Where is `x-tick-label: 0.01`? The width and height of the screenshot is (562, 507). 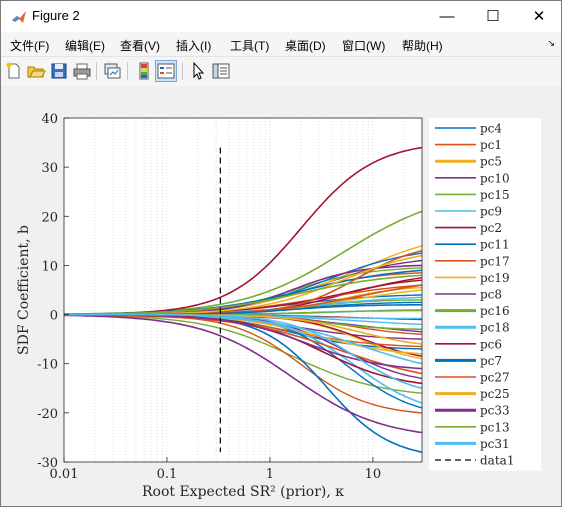
x-tick-label: 0.01 is located at coordinates (64, 474).